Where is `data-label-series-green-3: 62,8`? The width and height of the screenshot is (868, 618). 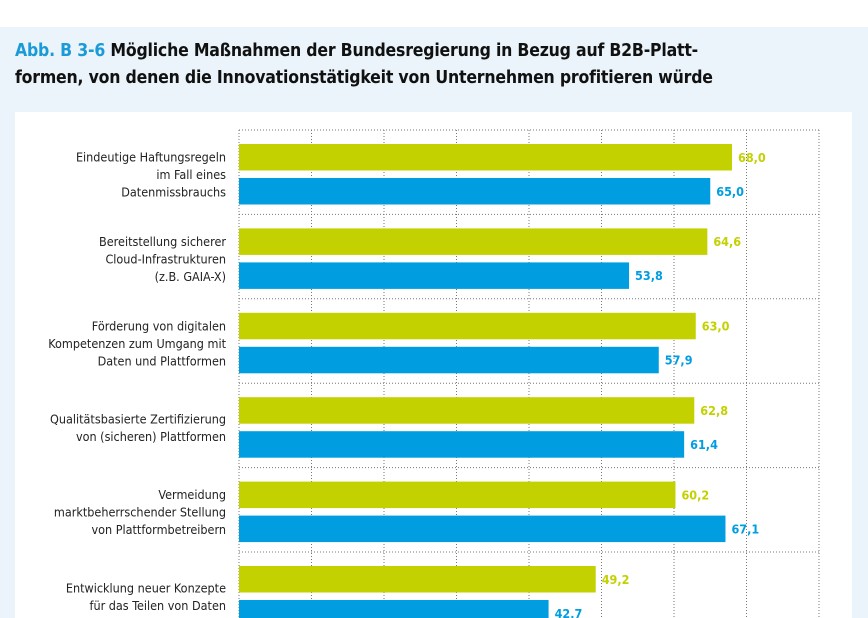 data-label-series-green-3: 62,8 is located at coordinates (714, 410).